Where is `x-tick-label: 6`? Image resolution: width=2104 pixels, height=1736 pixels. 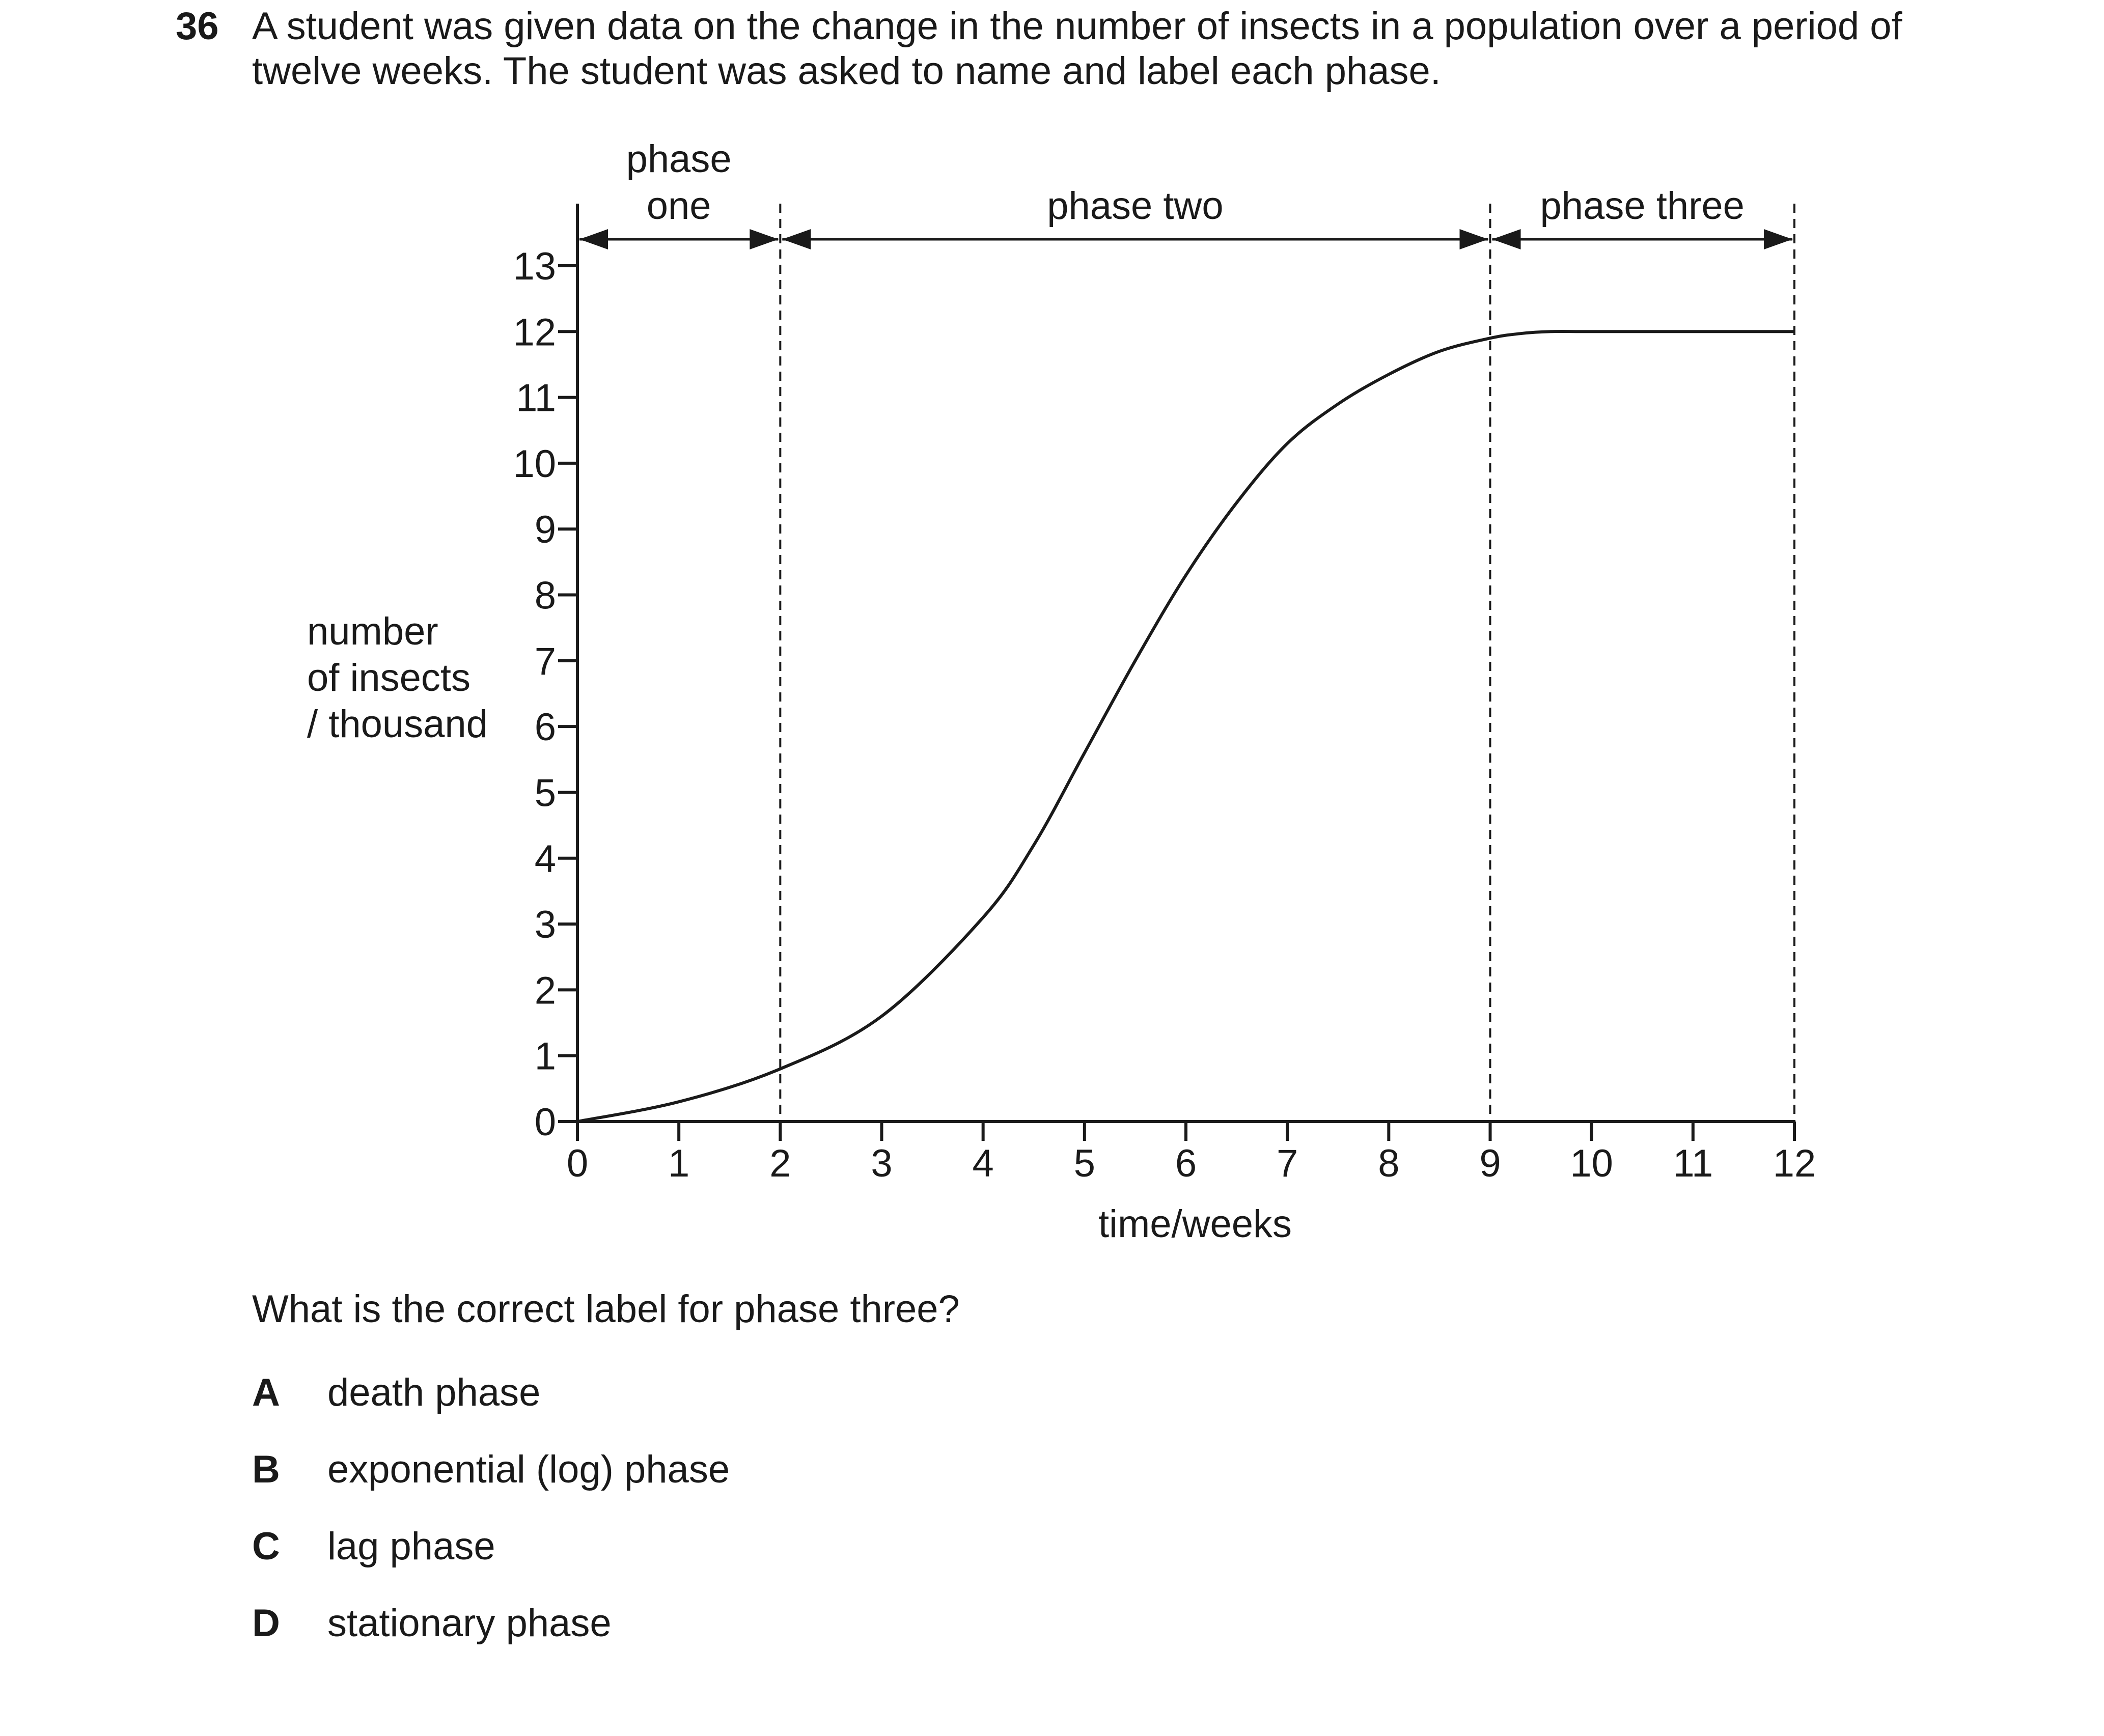
x-tick-label: 6 is located at coordinates (1186, 1163).